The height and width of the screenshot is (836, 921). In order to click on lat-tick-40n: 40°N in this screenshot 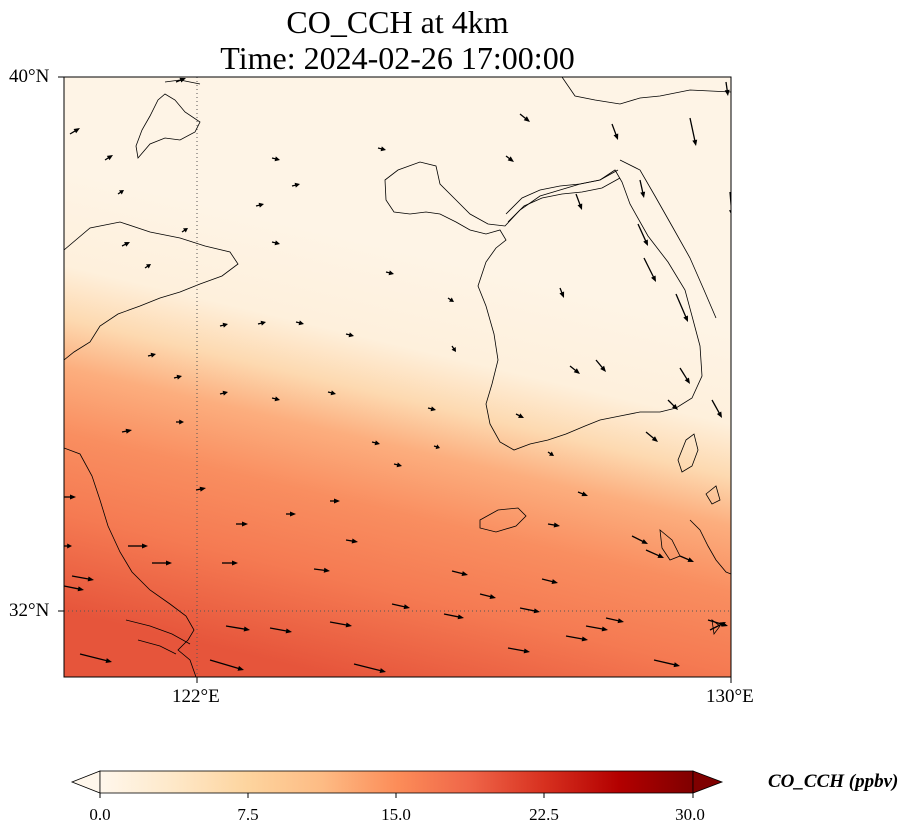, I will do `click(29, 76)`.